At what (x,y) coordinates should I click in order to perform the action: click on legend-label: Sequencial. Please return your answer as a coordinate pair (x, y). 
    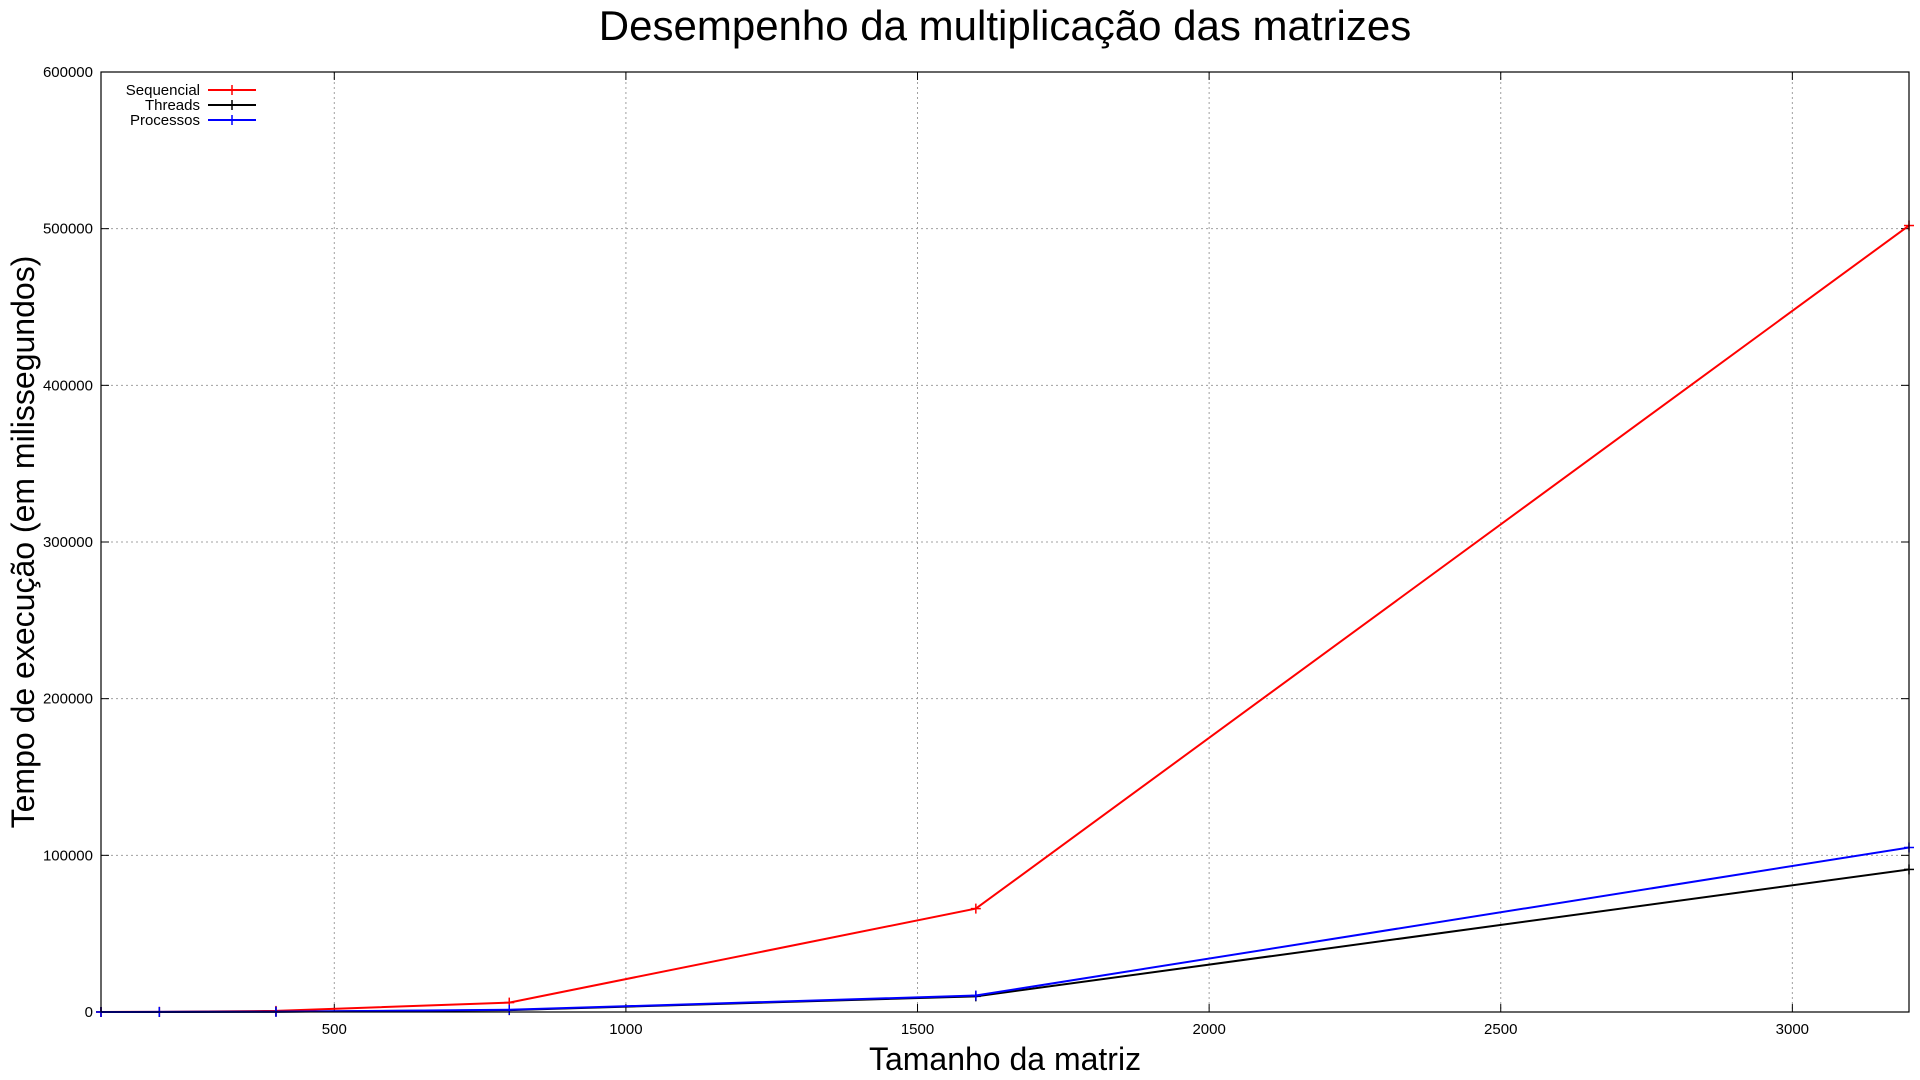
    Looking at the image, I should click on (163, 90).